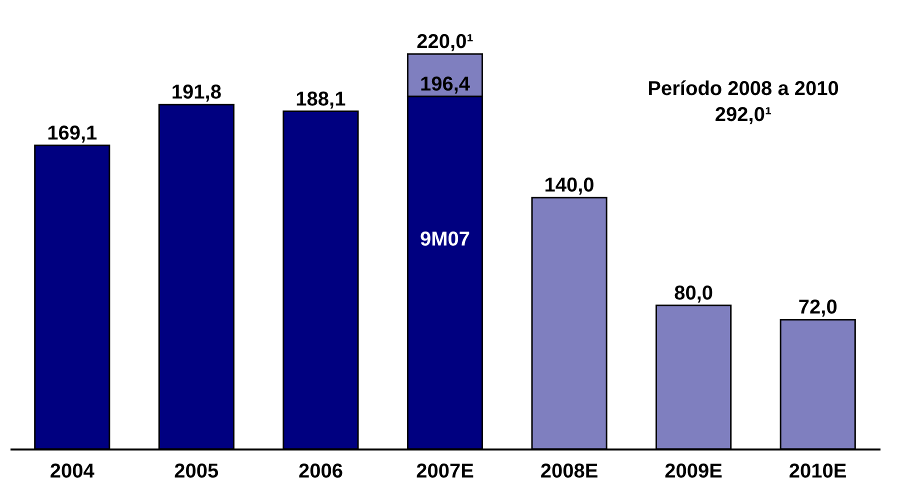  What do you see at coordinates (72, 133) in the screenshot?
I see `data-label: 169,1` at bounding box center [72, 133].